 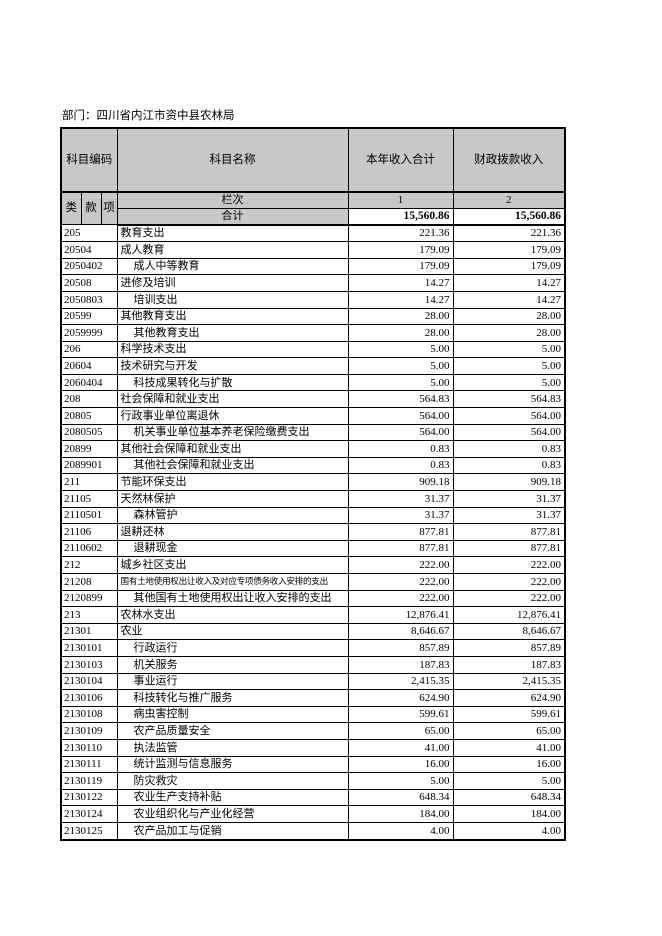 What do you see at coordinates (232, 399) in the screenshot?
I see `subject-name-cell: 社会保障和就业支出` at bounding box center [232, 399].